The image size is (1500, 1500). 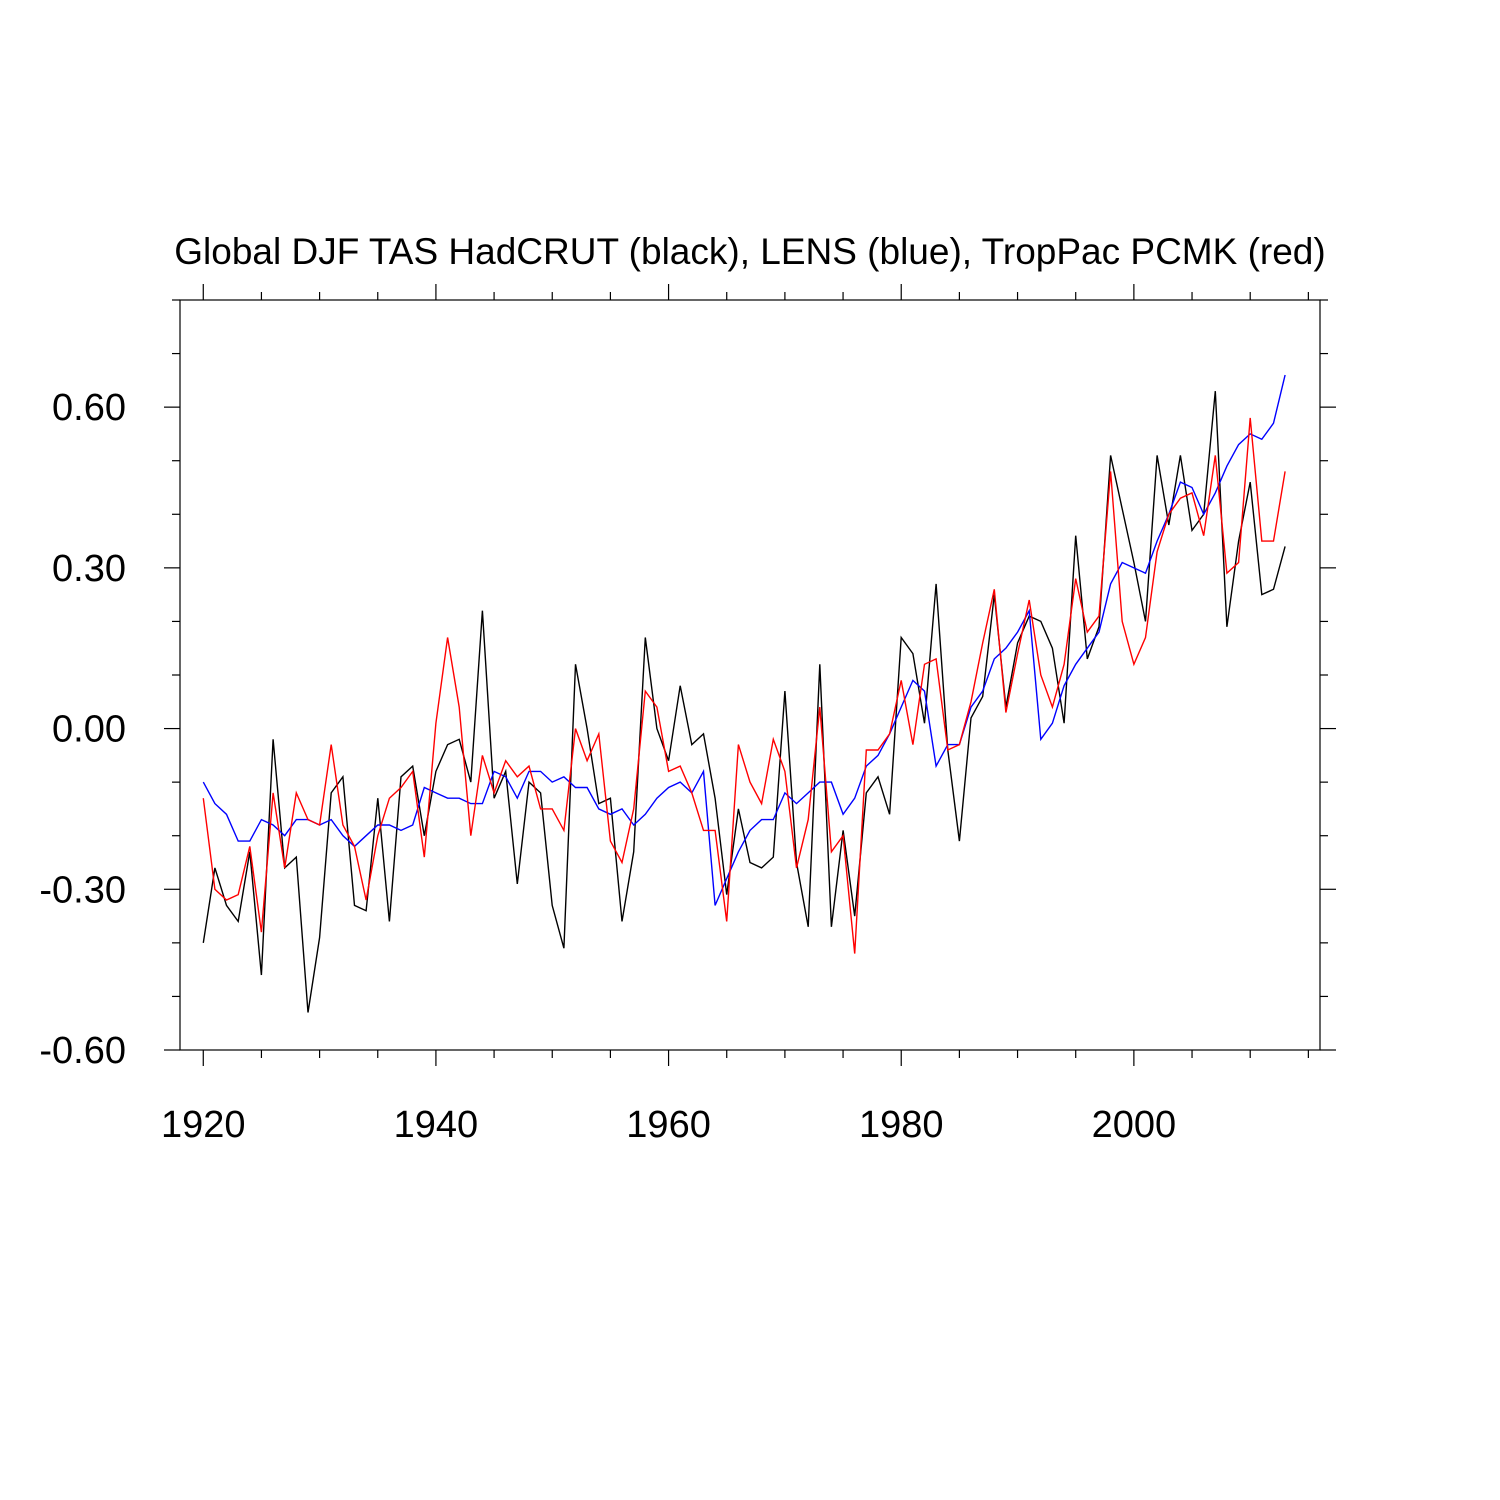 I want to click on y-tick-label: 0.60, so click(x=89, y=408).